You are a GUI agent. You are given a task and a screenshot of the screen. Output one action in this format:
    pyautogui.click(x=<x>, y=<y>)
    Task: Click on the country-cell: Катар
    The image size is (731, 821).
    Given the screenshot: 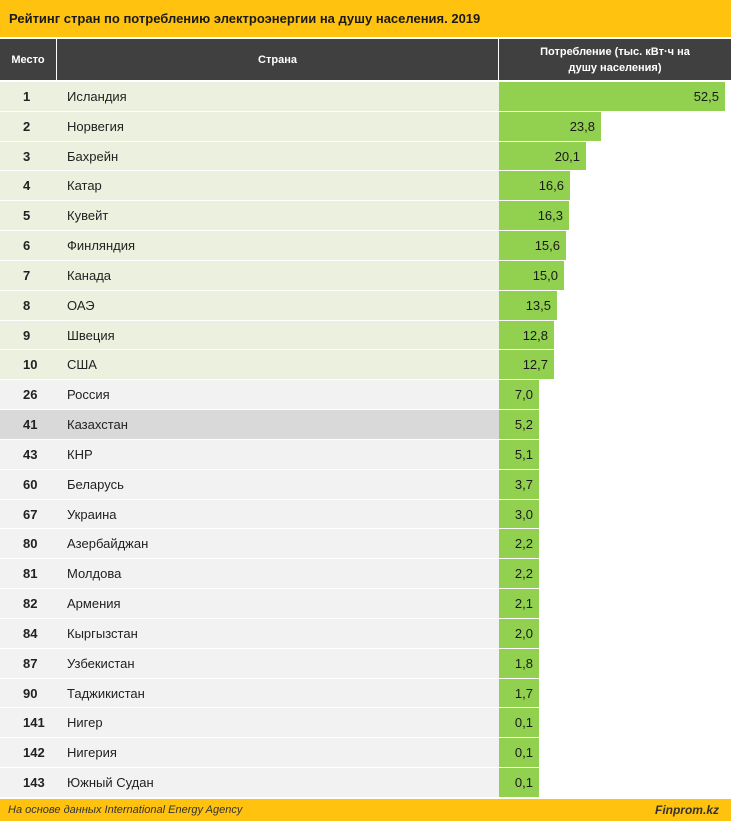 What is the action you would take?
    pyautogui.click(x=84, y=186)
    